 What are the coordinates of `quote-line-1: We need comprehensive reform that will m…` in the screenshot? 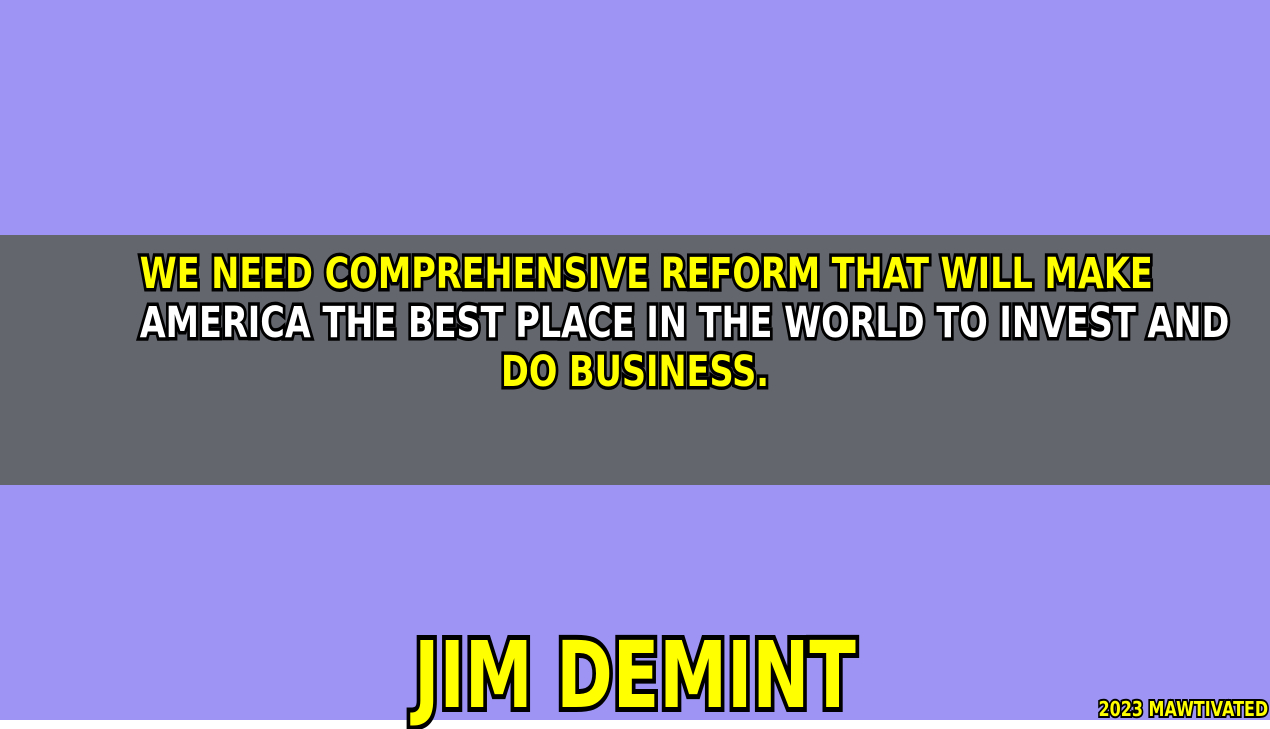 It's located at (646, 274).